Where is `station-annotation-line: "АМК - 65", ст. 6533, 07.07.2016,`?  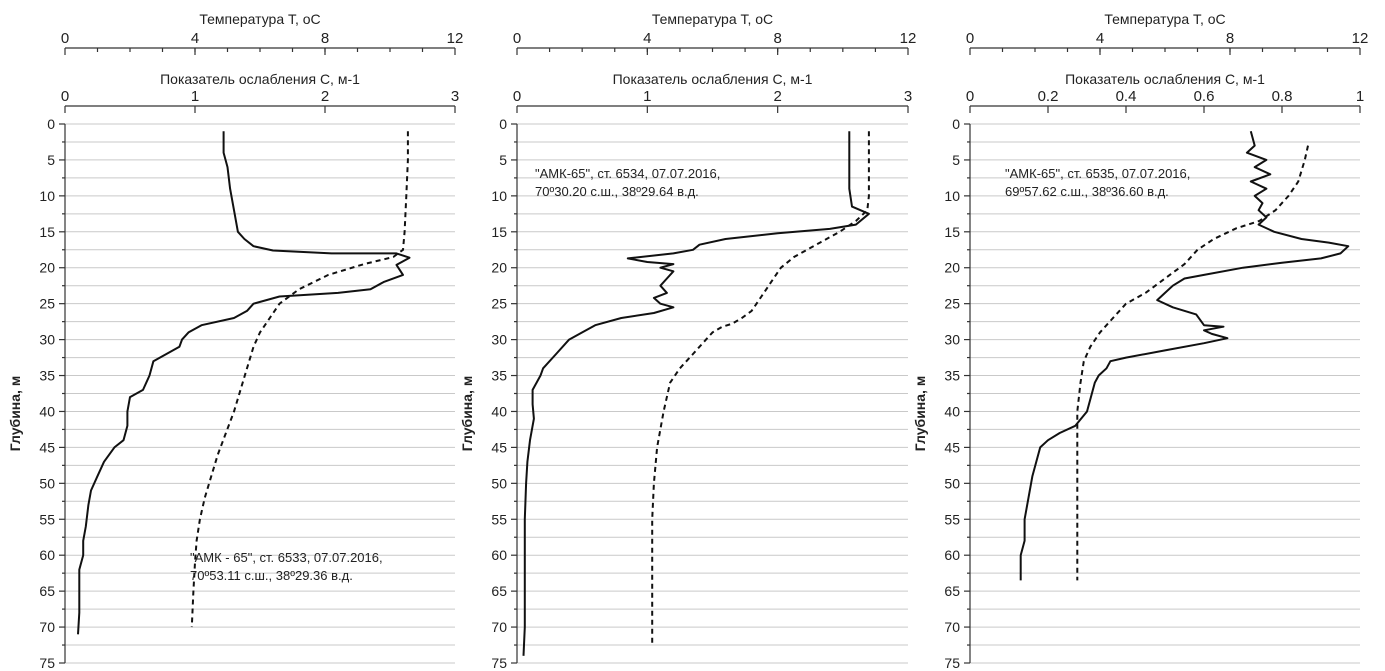
station-annotation-line: "АМК - 65", ст. 6533, 07.07.2016, is located at coordinates (286, 557).